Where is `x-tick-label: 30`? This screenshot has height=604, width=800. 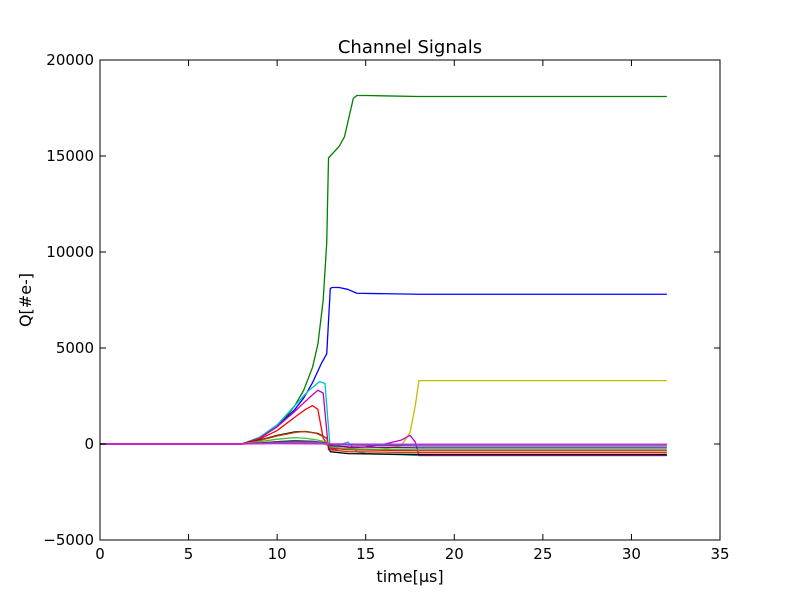
x-tick-label: 30 is located at coordinates (631, 554).